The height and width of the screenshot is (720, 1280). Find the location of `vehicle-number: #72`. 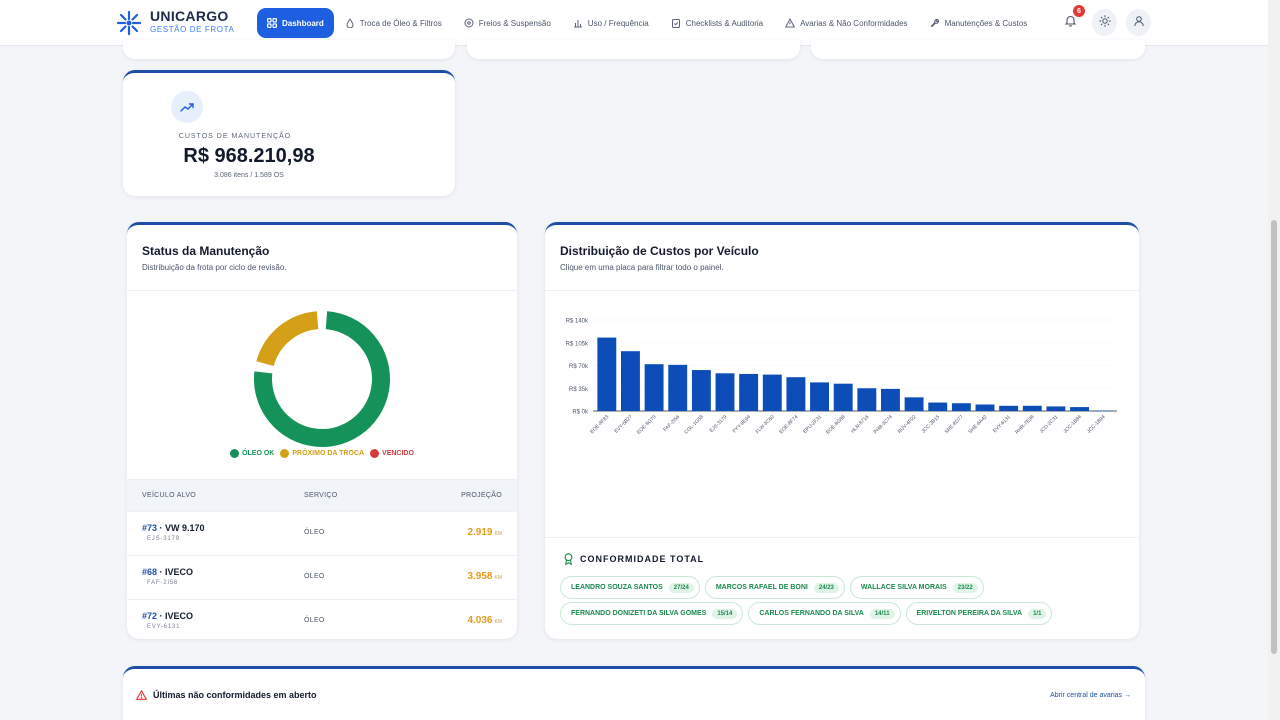

vehicle-number: #72 is located at coordinates (150, 616).